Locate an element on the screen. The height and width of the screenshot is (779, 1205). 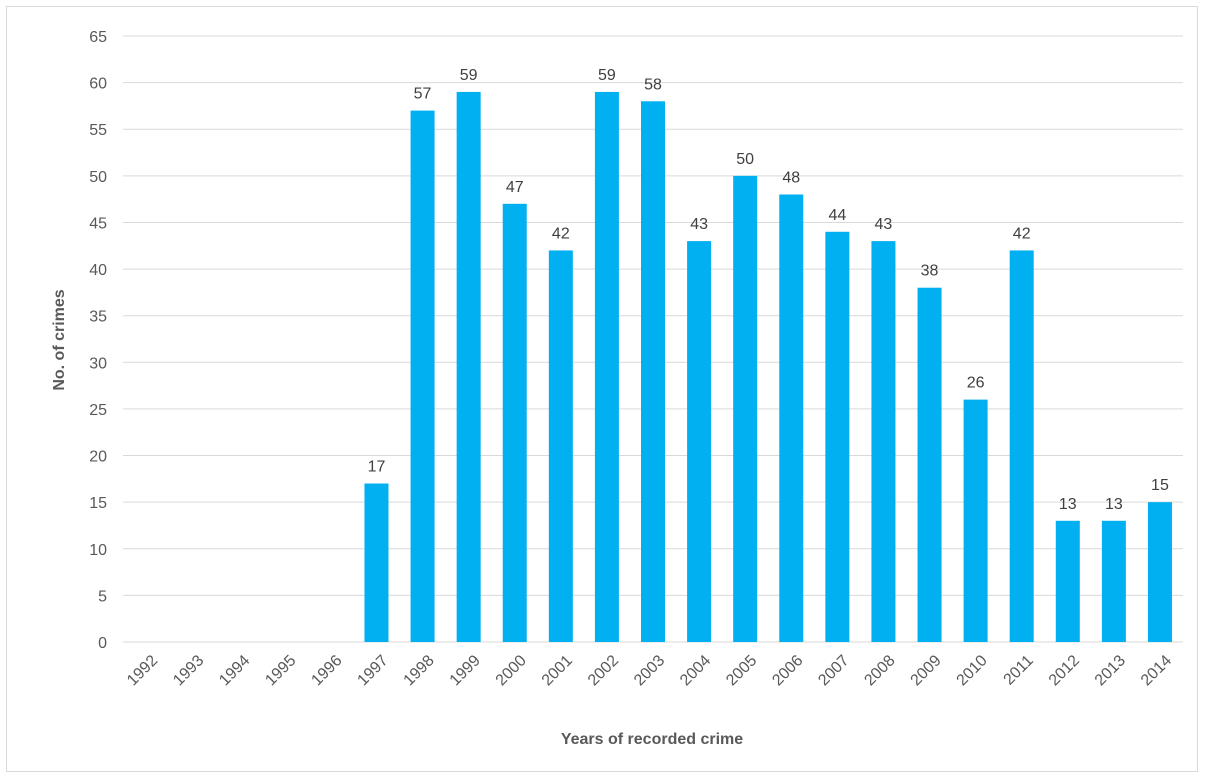
y-tick-label: 65 is located at coordinates (98, 37).